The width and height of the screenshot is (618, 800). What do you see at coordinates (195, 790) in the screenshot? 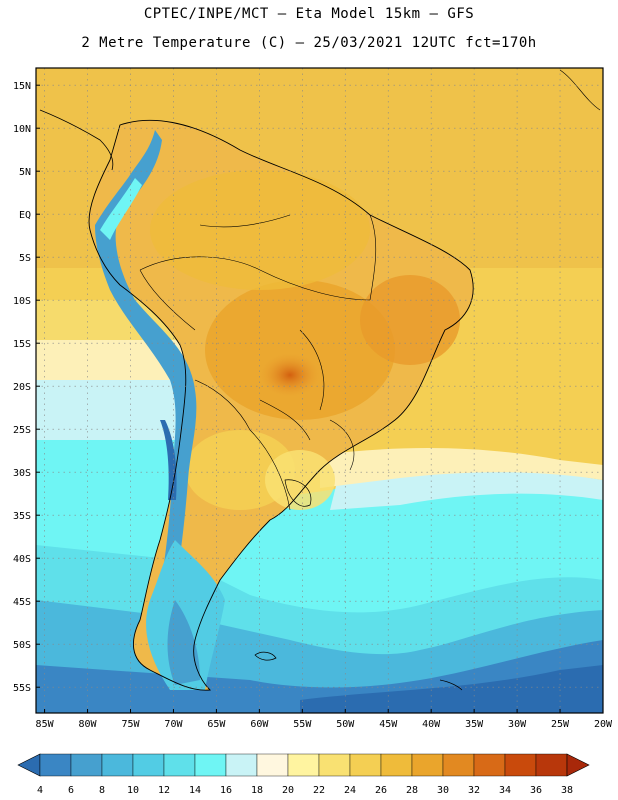
I see `colorbar-level-label: 14` at bounding box center [195, 790].